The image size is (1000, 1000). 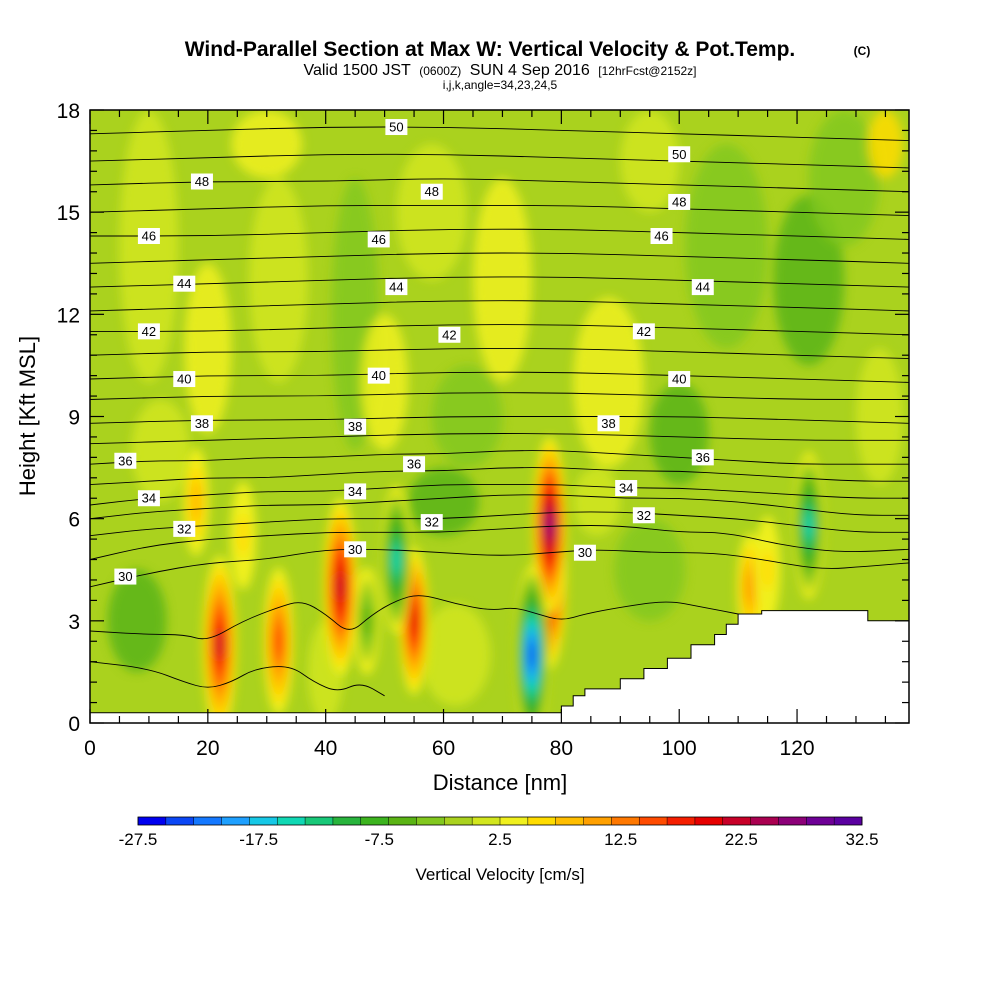 I want to click on y-tick-label: 0, so click(x=74, y=724).